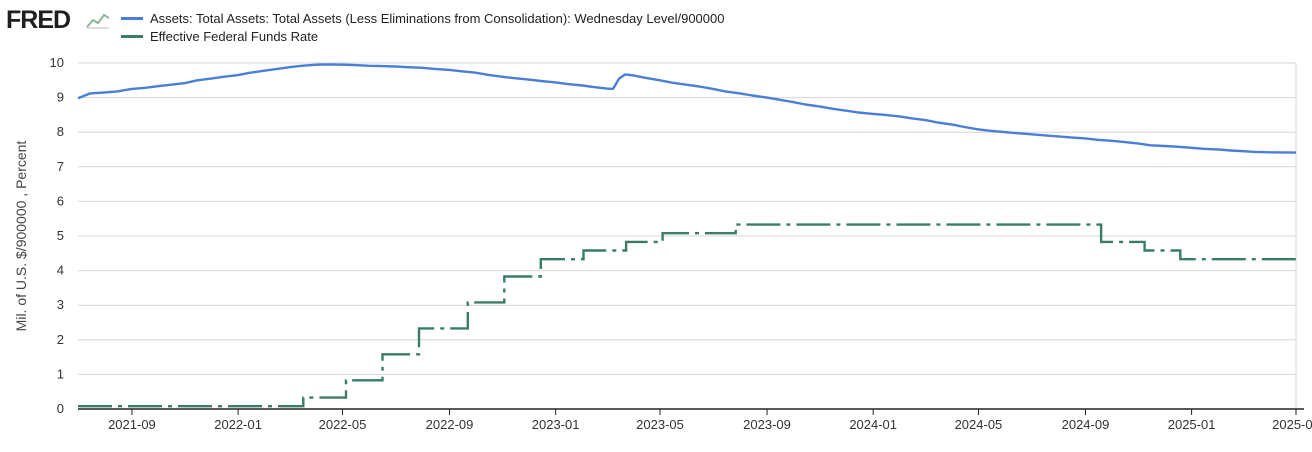 The width and height of the screenshot is (1312, 452). I want to click on y-tick-label: 7, so click(60, 166).